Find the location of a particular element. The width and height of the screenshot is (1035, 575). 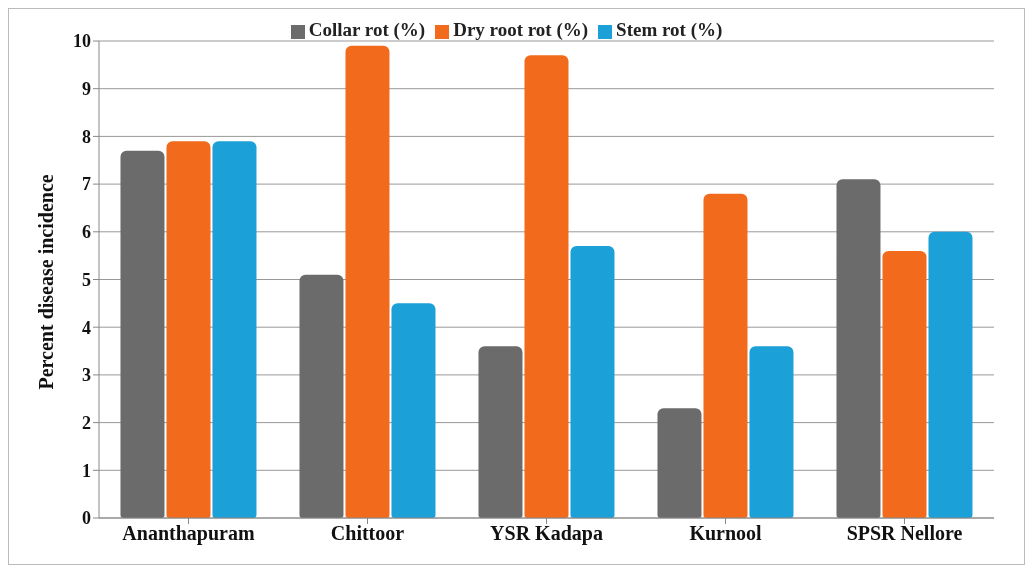

y-axis-title: Percent disease incidence is located at coordinates (46, 282).